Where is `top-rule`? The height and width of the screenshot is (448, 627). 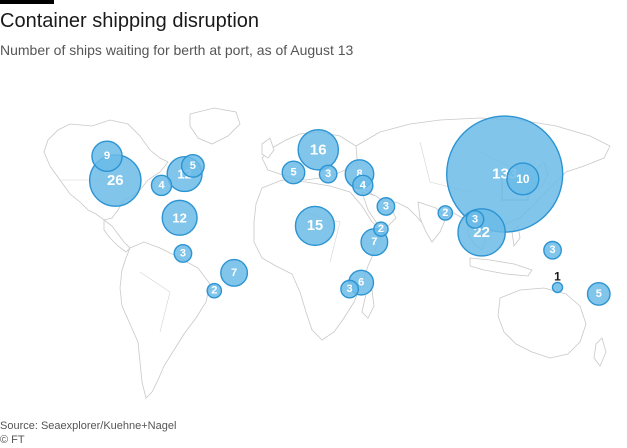
top-rule is located at coordinates (27, 2).